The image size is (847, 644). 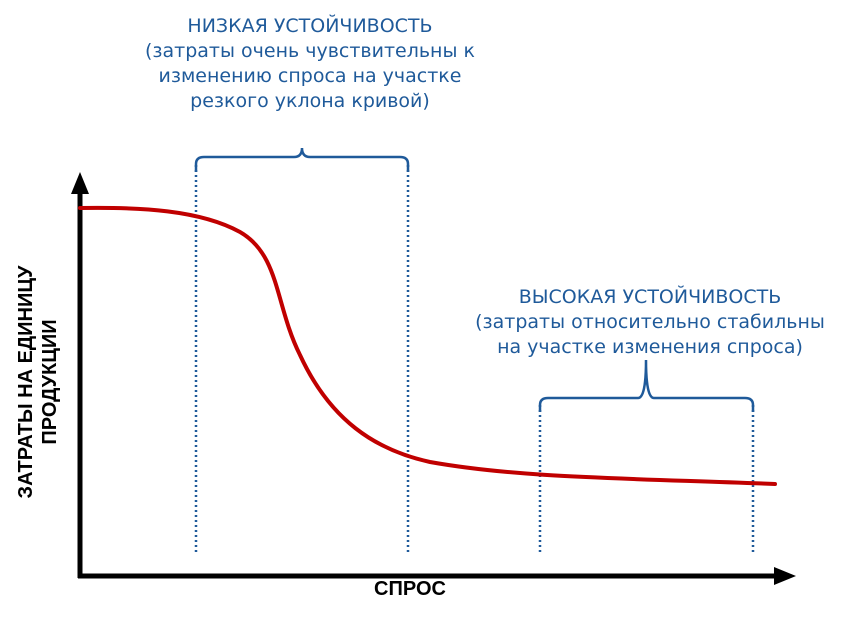 I want to click on y-axis-arrowhead, so click(x=80, y=183).